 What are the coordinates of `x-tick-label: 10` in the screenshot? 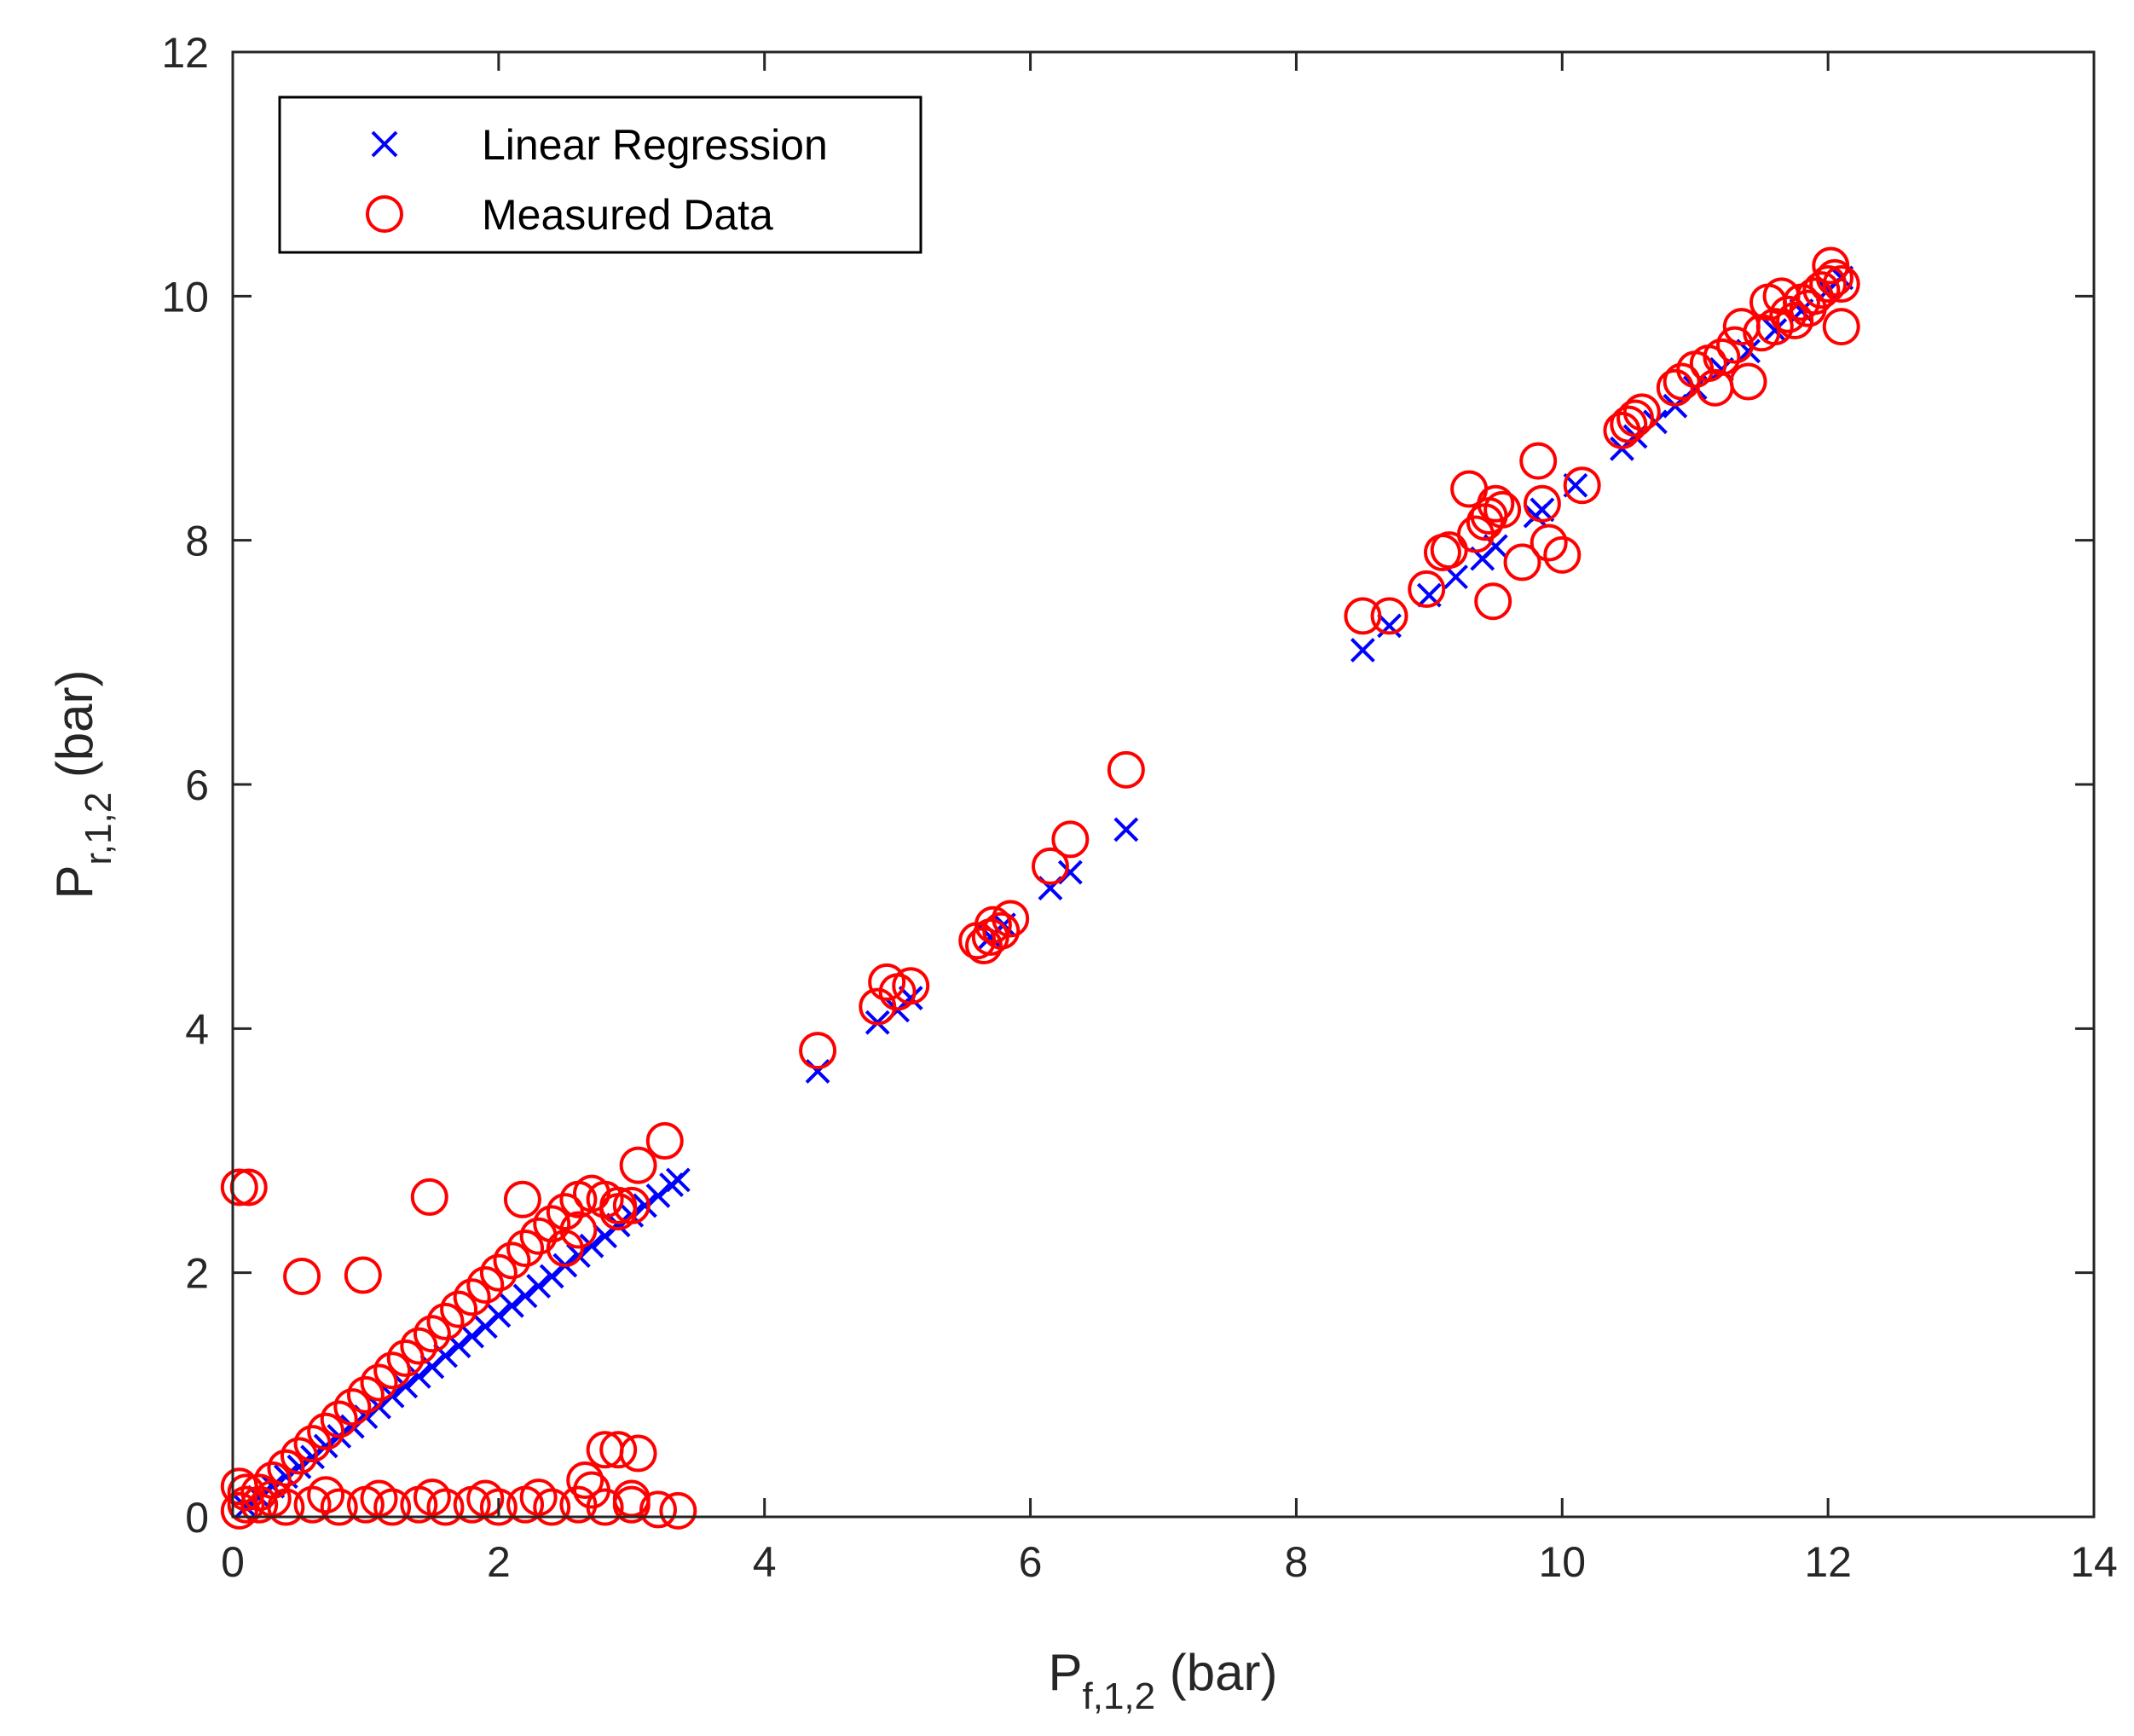 It's located at (1562, 1562).